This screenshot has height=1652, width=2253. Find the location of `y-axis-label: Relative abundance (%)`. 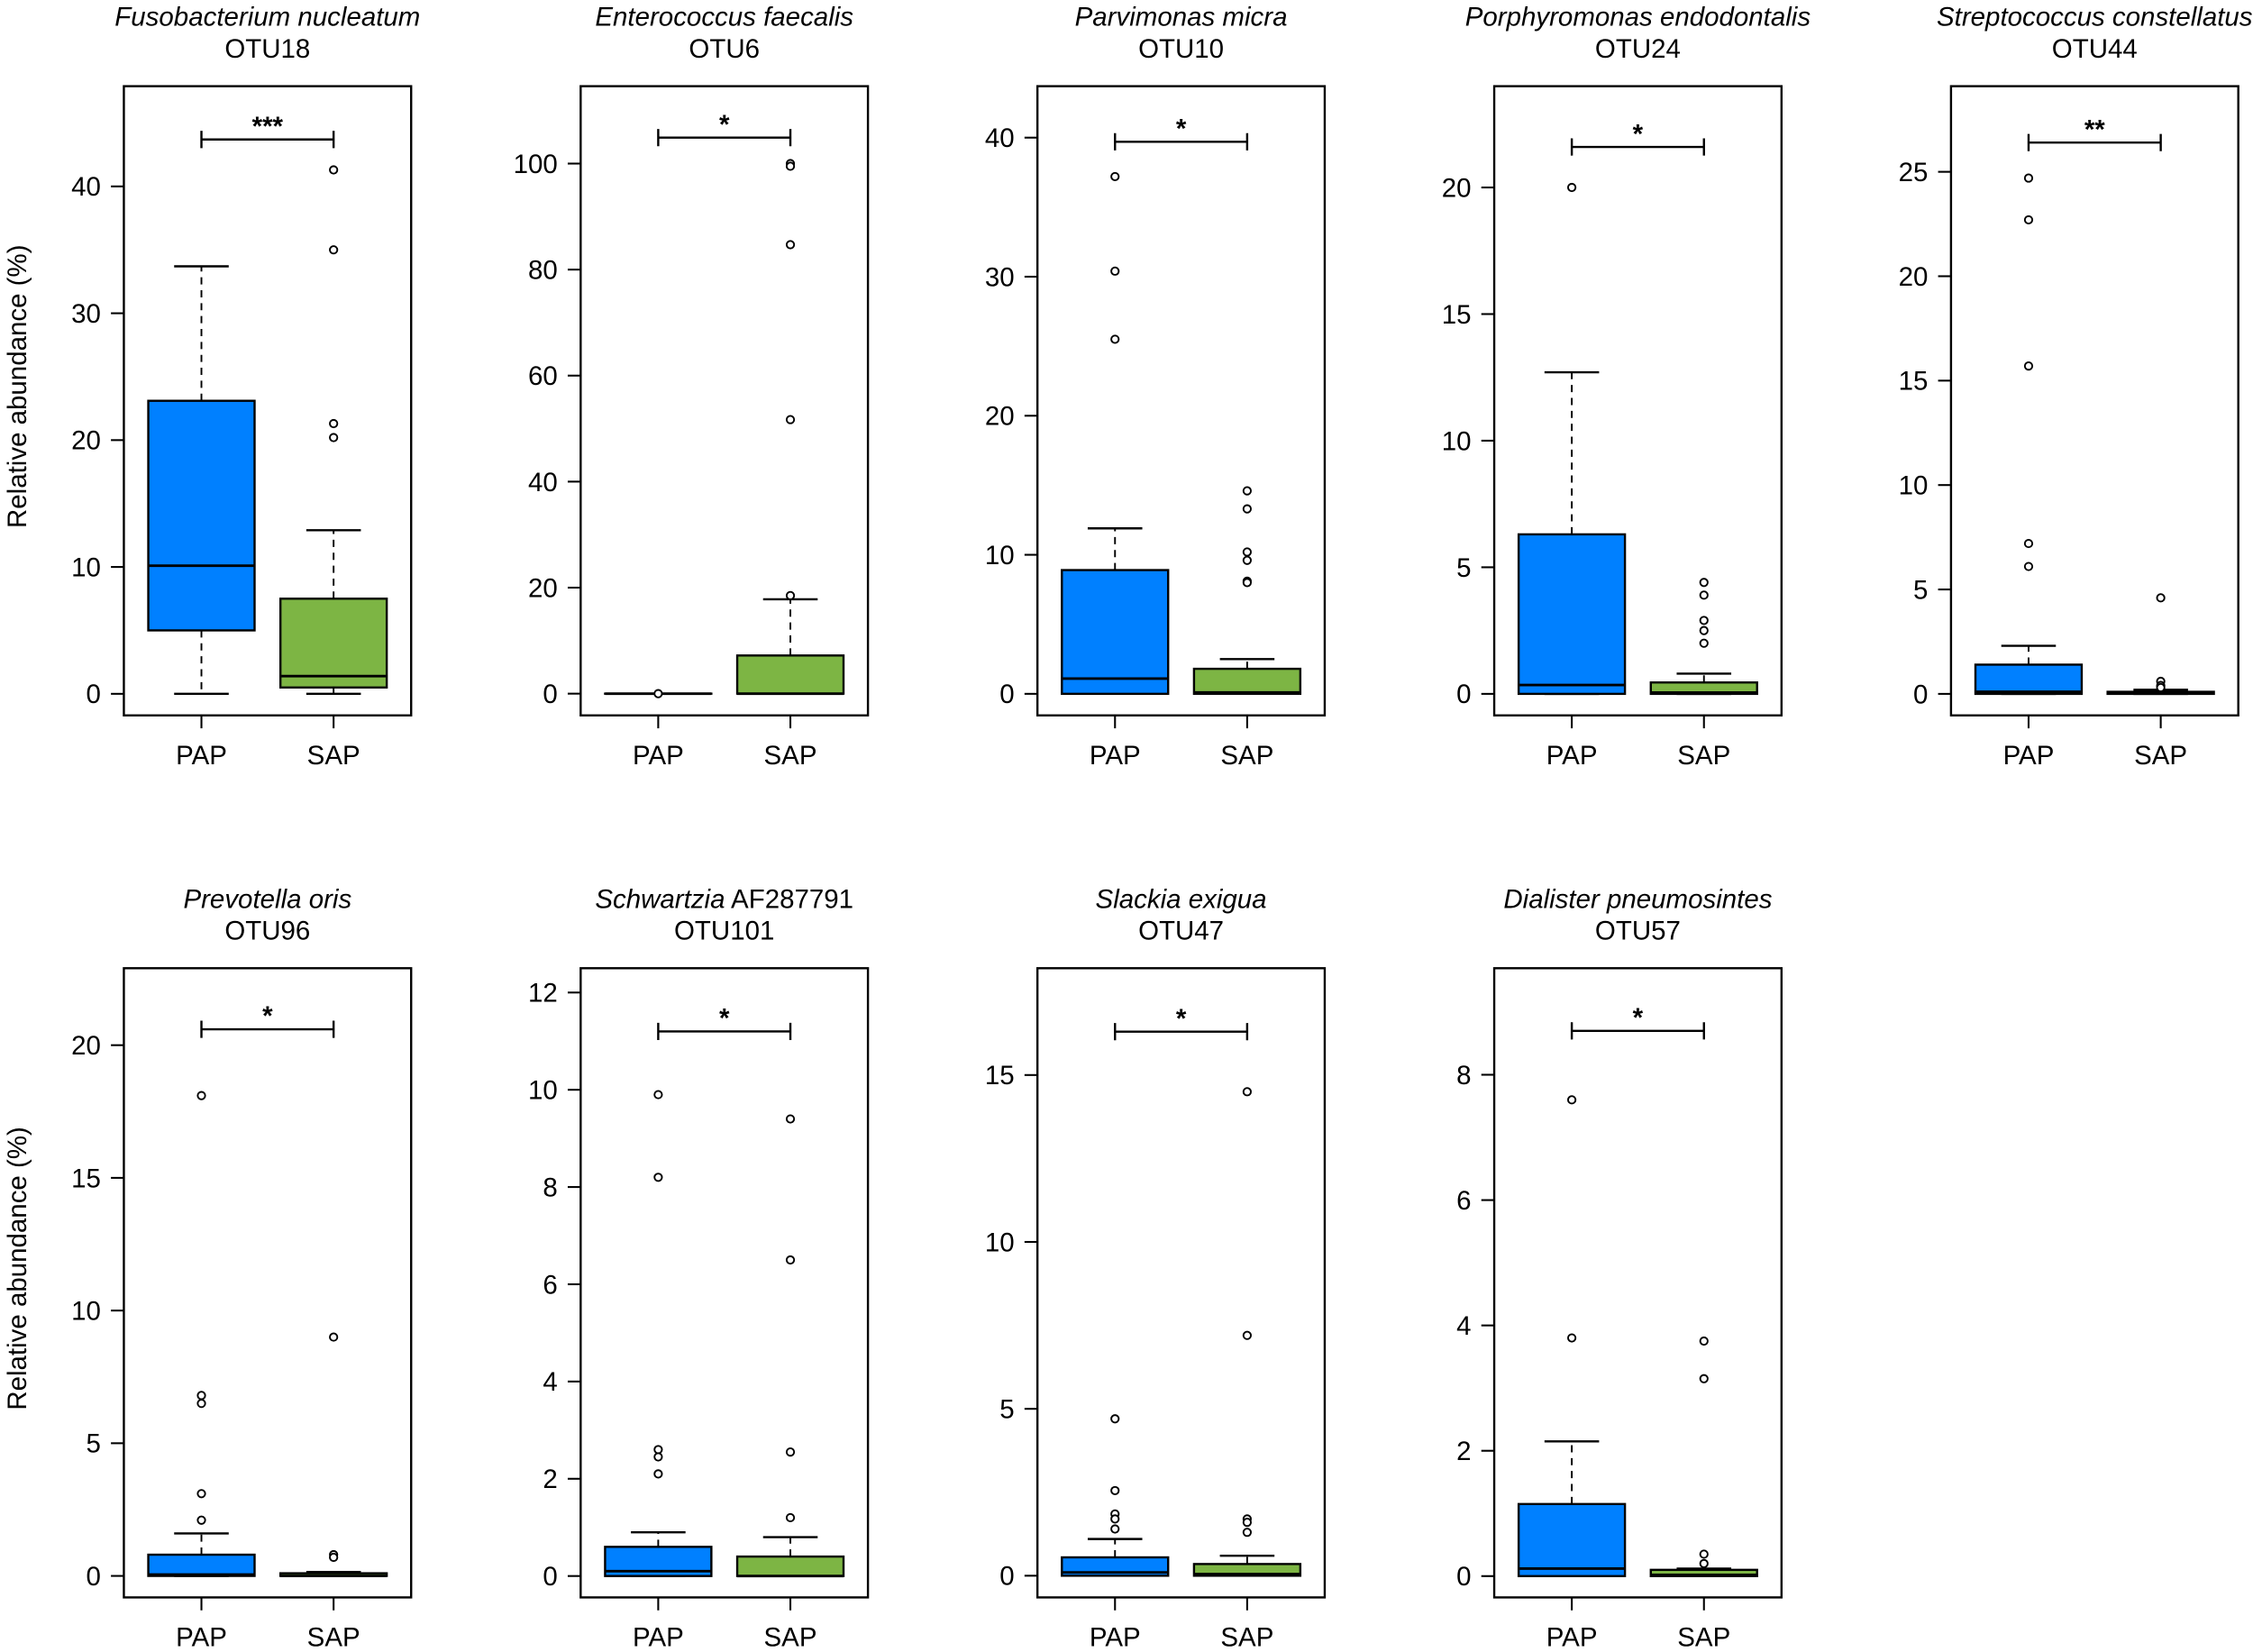

y-axis-label: Relative abundance (%) is located at coordinates (17, 1268).